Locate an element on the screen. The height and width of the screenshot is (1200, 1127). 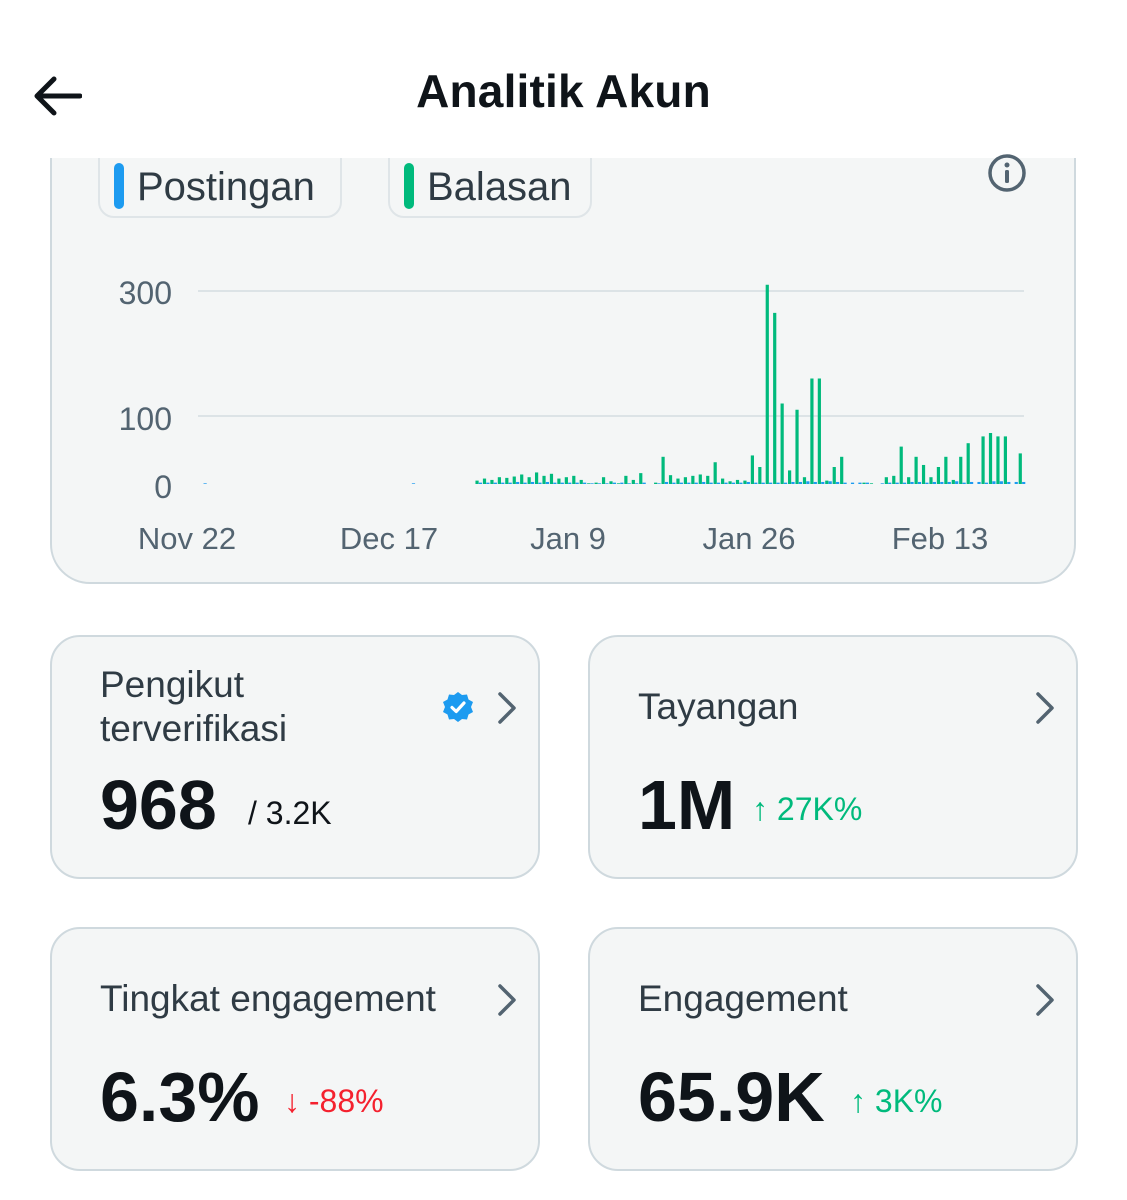
verified-badge-icon is located at coordinates (458, 707).